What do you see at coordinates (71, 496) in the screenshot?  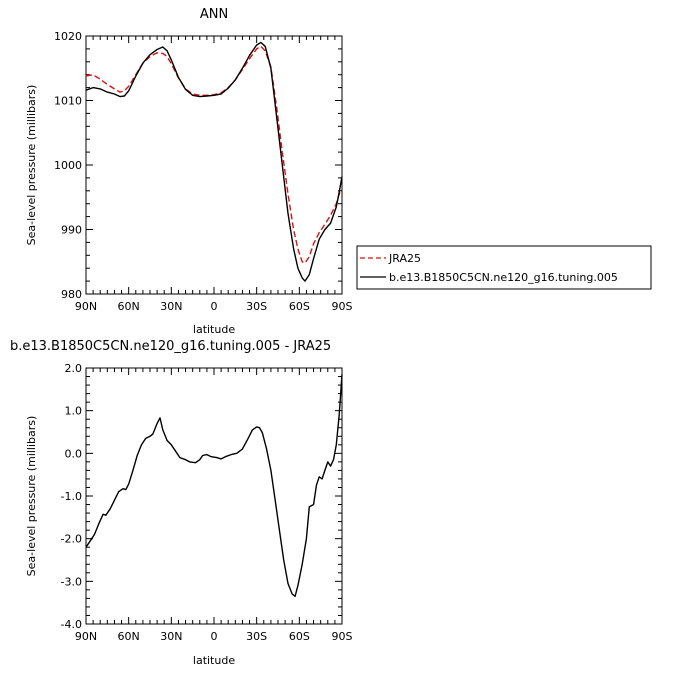 I see `y-tick-label: -1.0` at bounding box center [71, 496].